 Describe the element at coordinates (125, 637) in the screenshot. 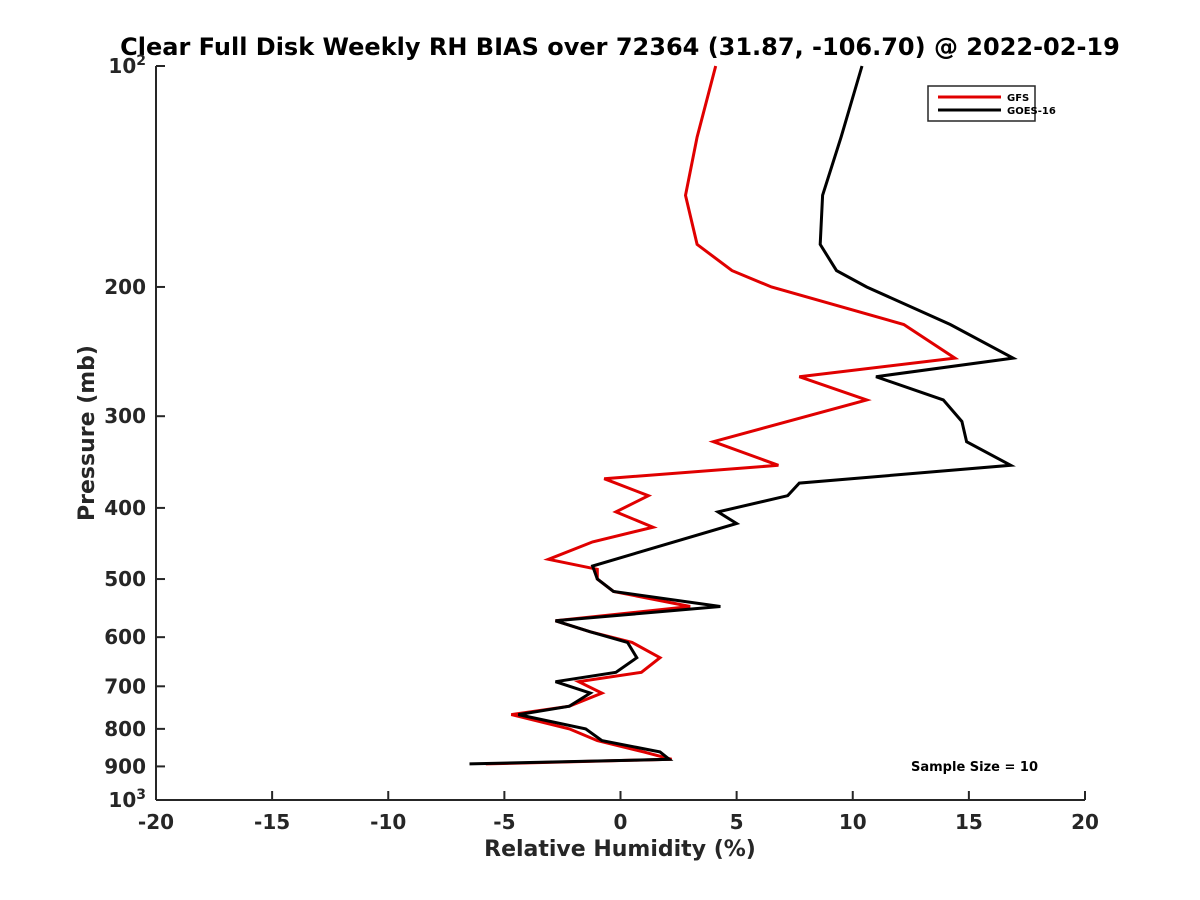

I see `y-tick-label: 600` at that location.